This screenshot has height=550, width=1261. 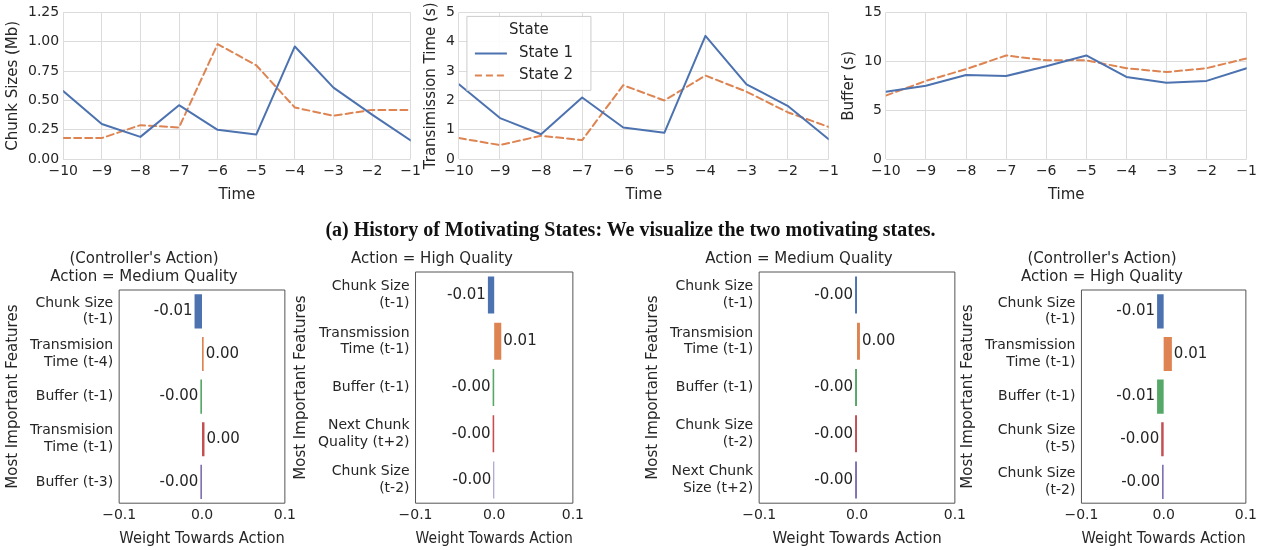 What do you see at coordinates (630, 229) in the screenshot?
I see `text: (a) History of Motivating States: We visualize the two motivating states.` at bounding box center [630, 229].